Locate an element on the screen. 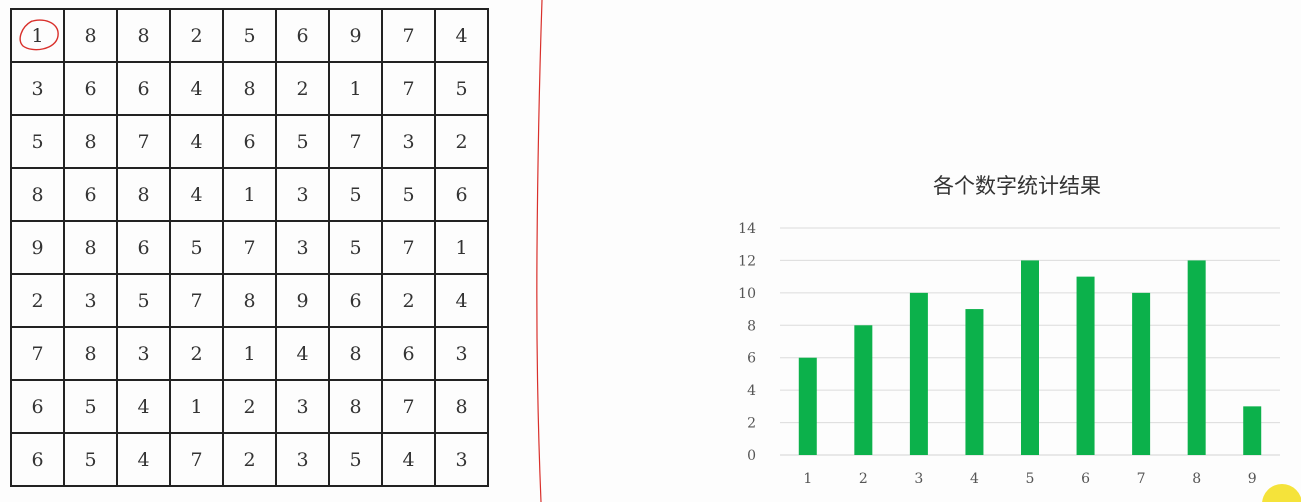  x-tick-label: 5 is located at coordinates (1030, 479).